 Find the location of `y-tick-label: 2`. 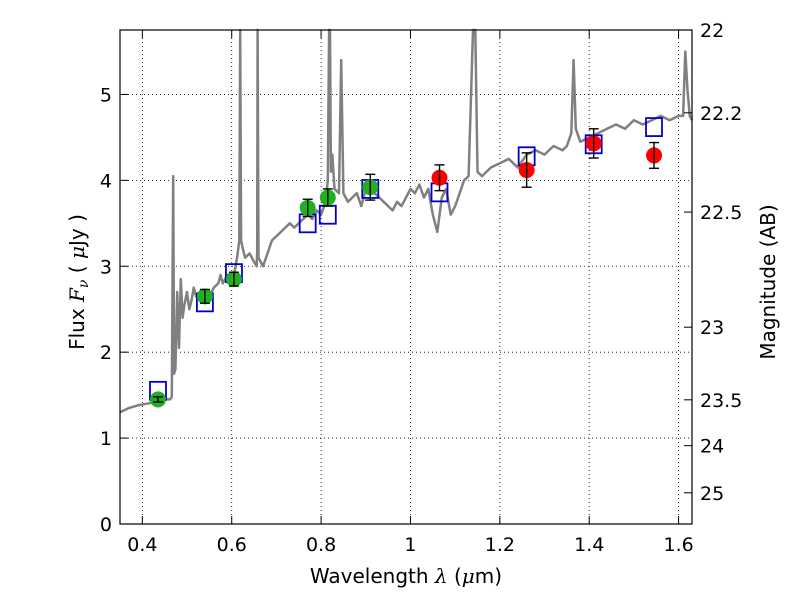

y-tick-label: 2 is located at coordinates (106, 353).